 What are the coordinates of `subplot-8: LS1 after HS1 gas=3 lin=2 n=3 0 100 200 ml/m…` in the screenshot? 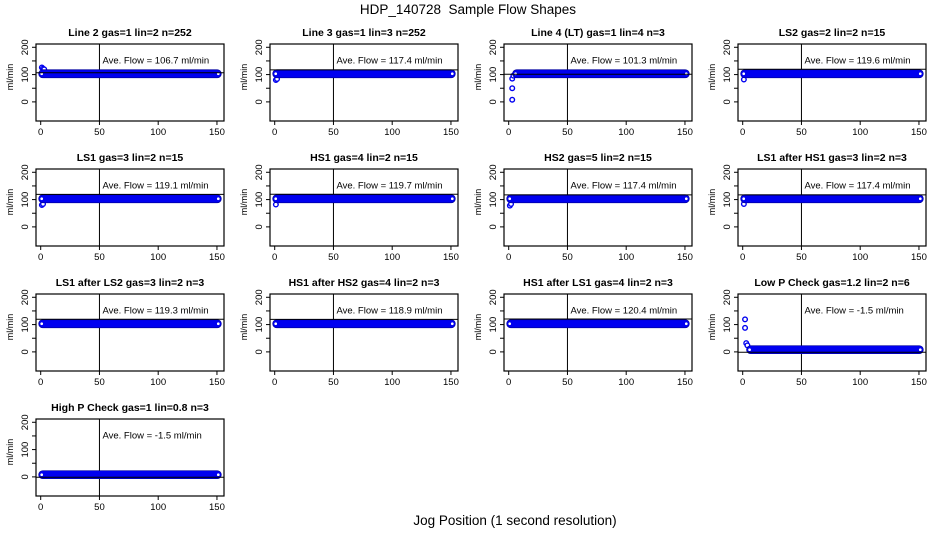 It's located at (819, 209).